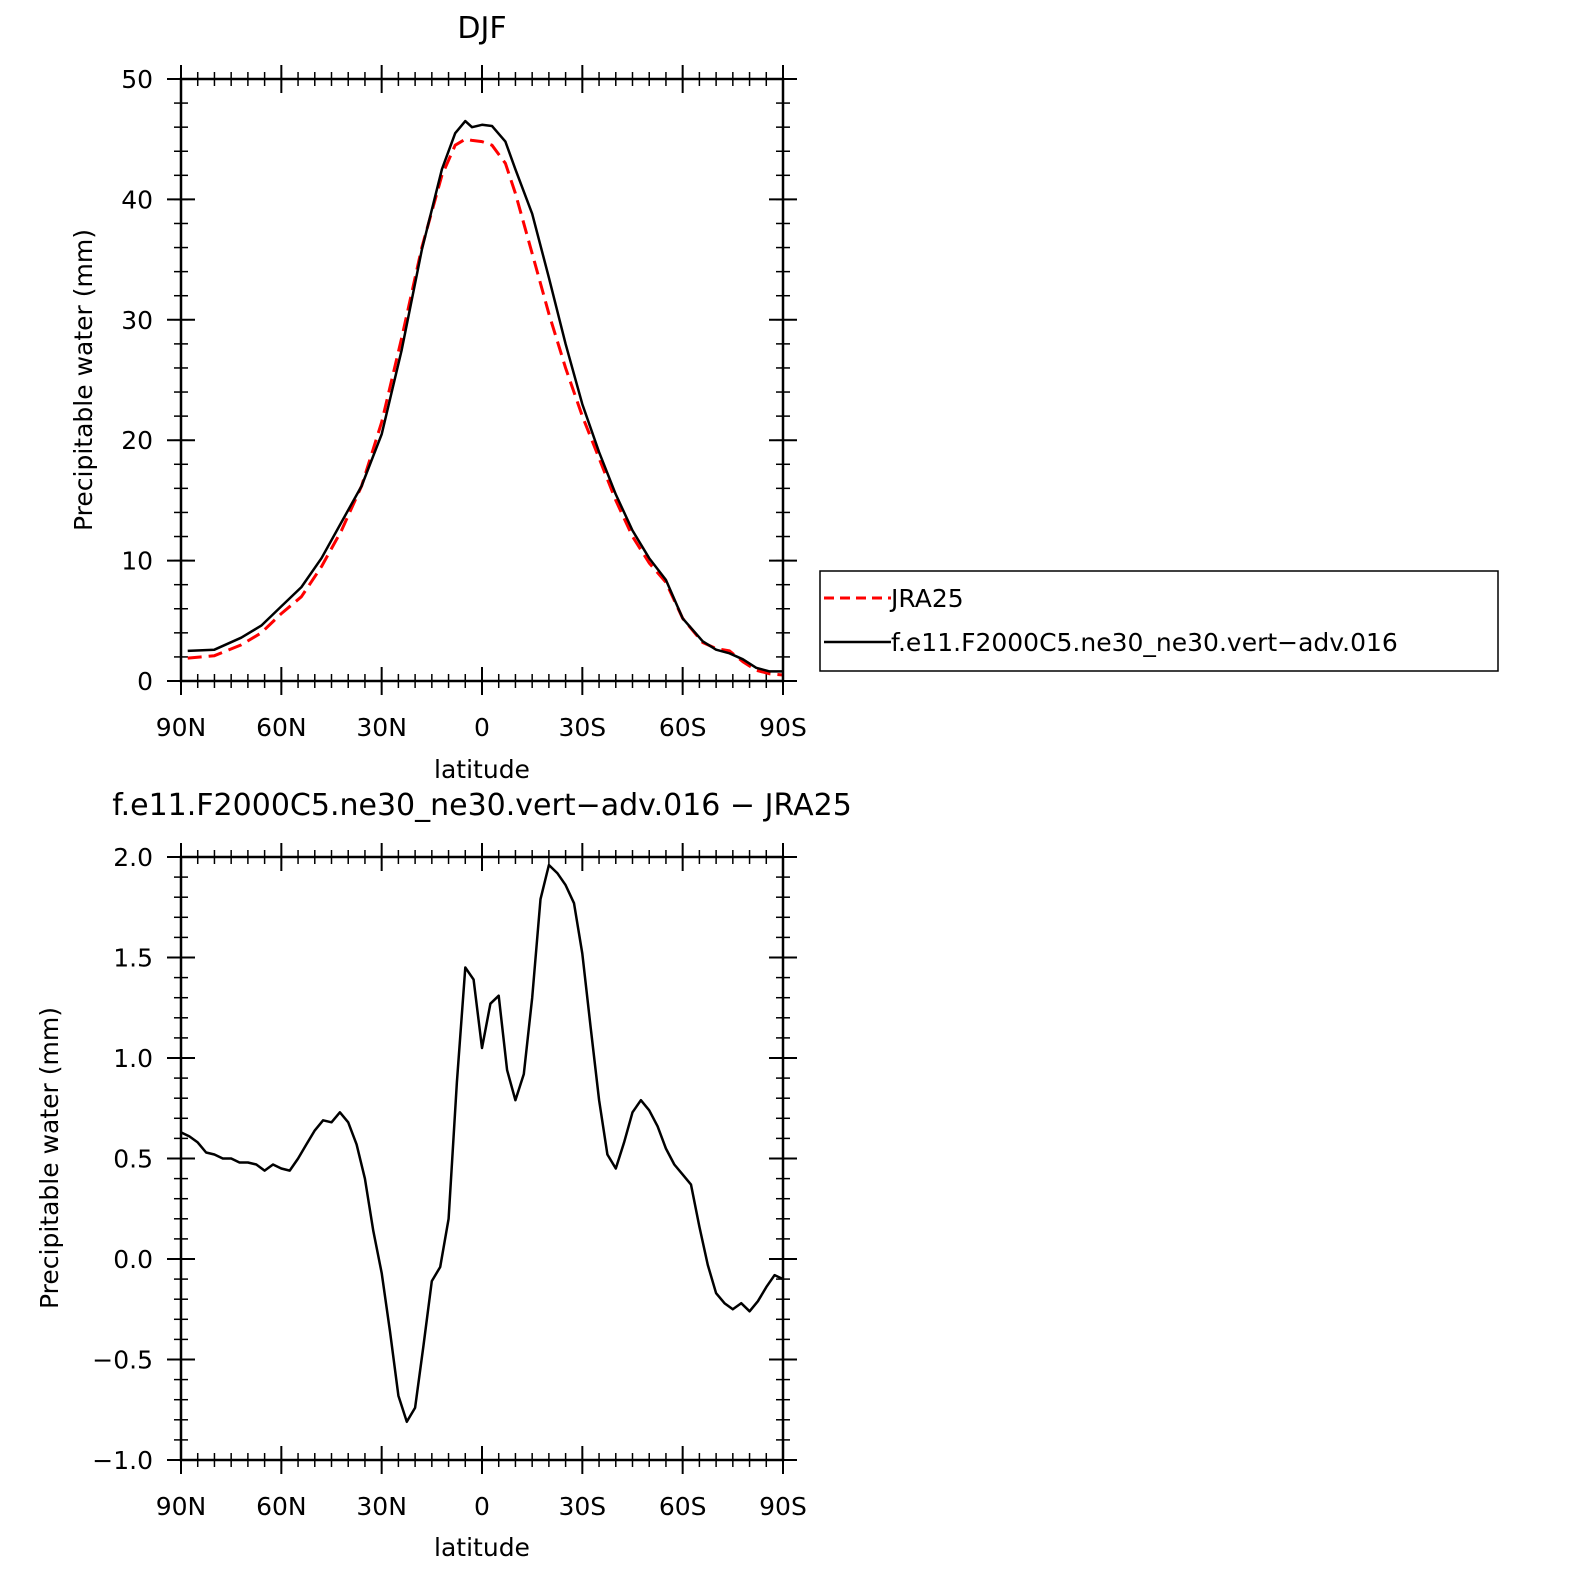  Describe the element at coordinates (83, 380) in the screenshot. I see `top-chart-y-axis-title: Precipitable water (mm)` at that location.